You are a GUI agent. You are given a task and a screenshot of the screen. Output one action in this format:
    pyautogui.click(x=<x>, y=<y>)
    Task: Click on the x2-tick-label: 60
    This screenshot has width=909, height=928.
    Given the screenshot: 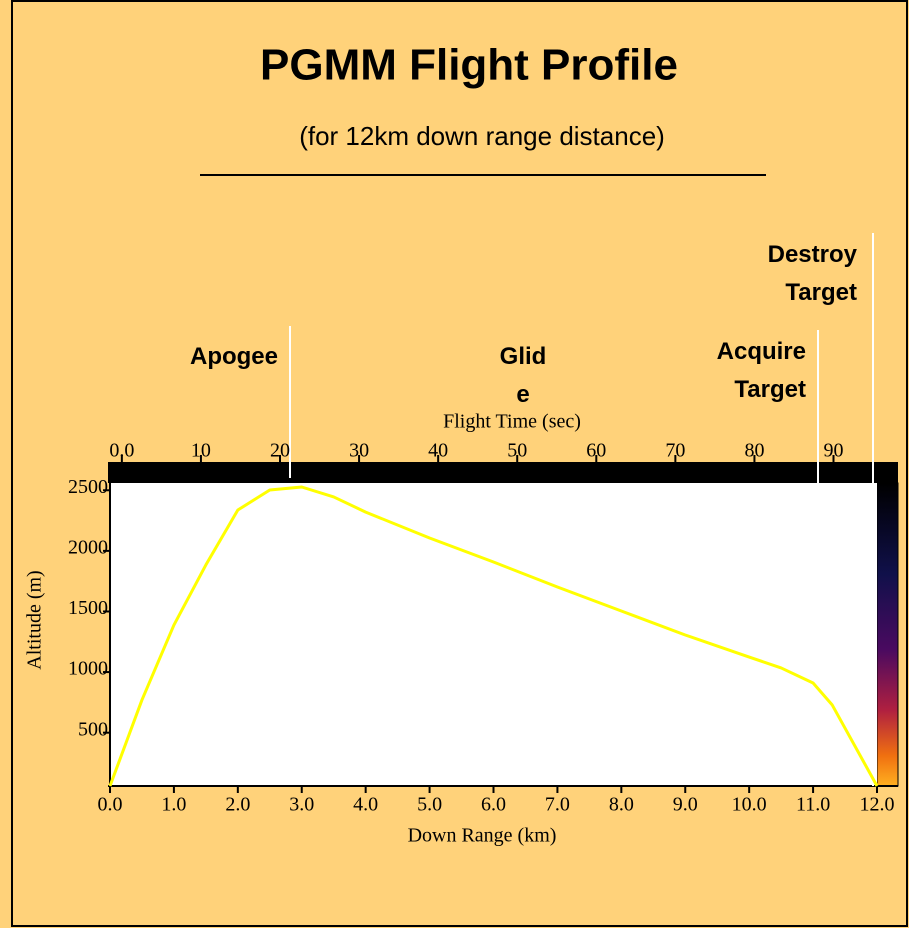 What is the action you would take?
    pyautogui.click(x=596, y=451)
    